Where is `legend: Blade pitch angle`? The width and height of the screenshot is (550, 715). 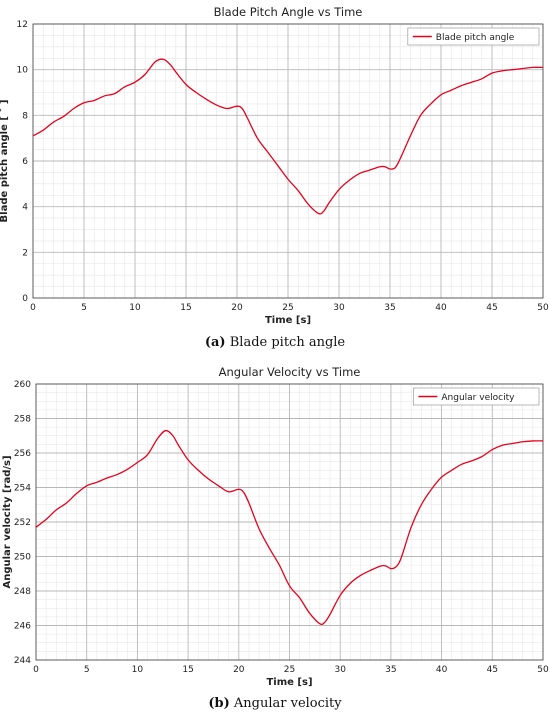 legend: Blade pitch angle is located at coordinates (473, 36).